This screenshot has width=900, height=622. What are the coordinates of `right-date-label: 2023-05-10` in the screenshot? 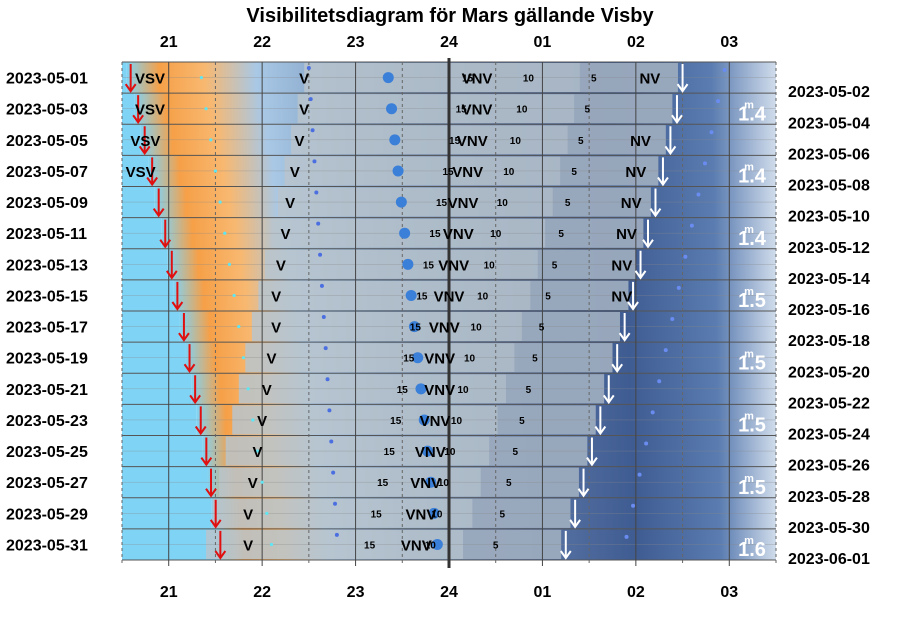 It's located at (829, 217).